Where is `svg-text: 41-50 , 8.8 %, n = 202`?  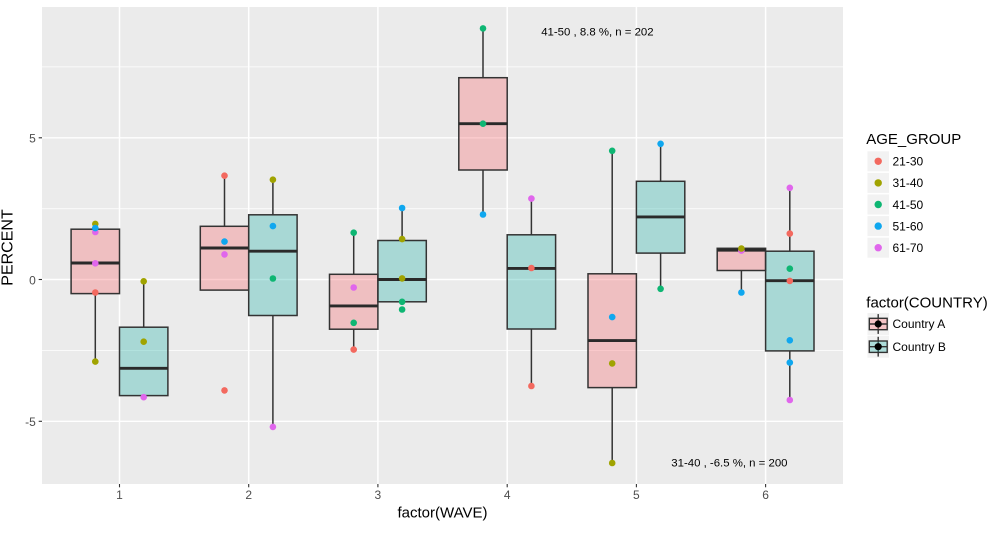 svg-text: 41-50 , 8.8 %, n = 202 is located at coordinates (597, 32).